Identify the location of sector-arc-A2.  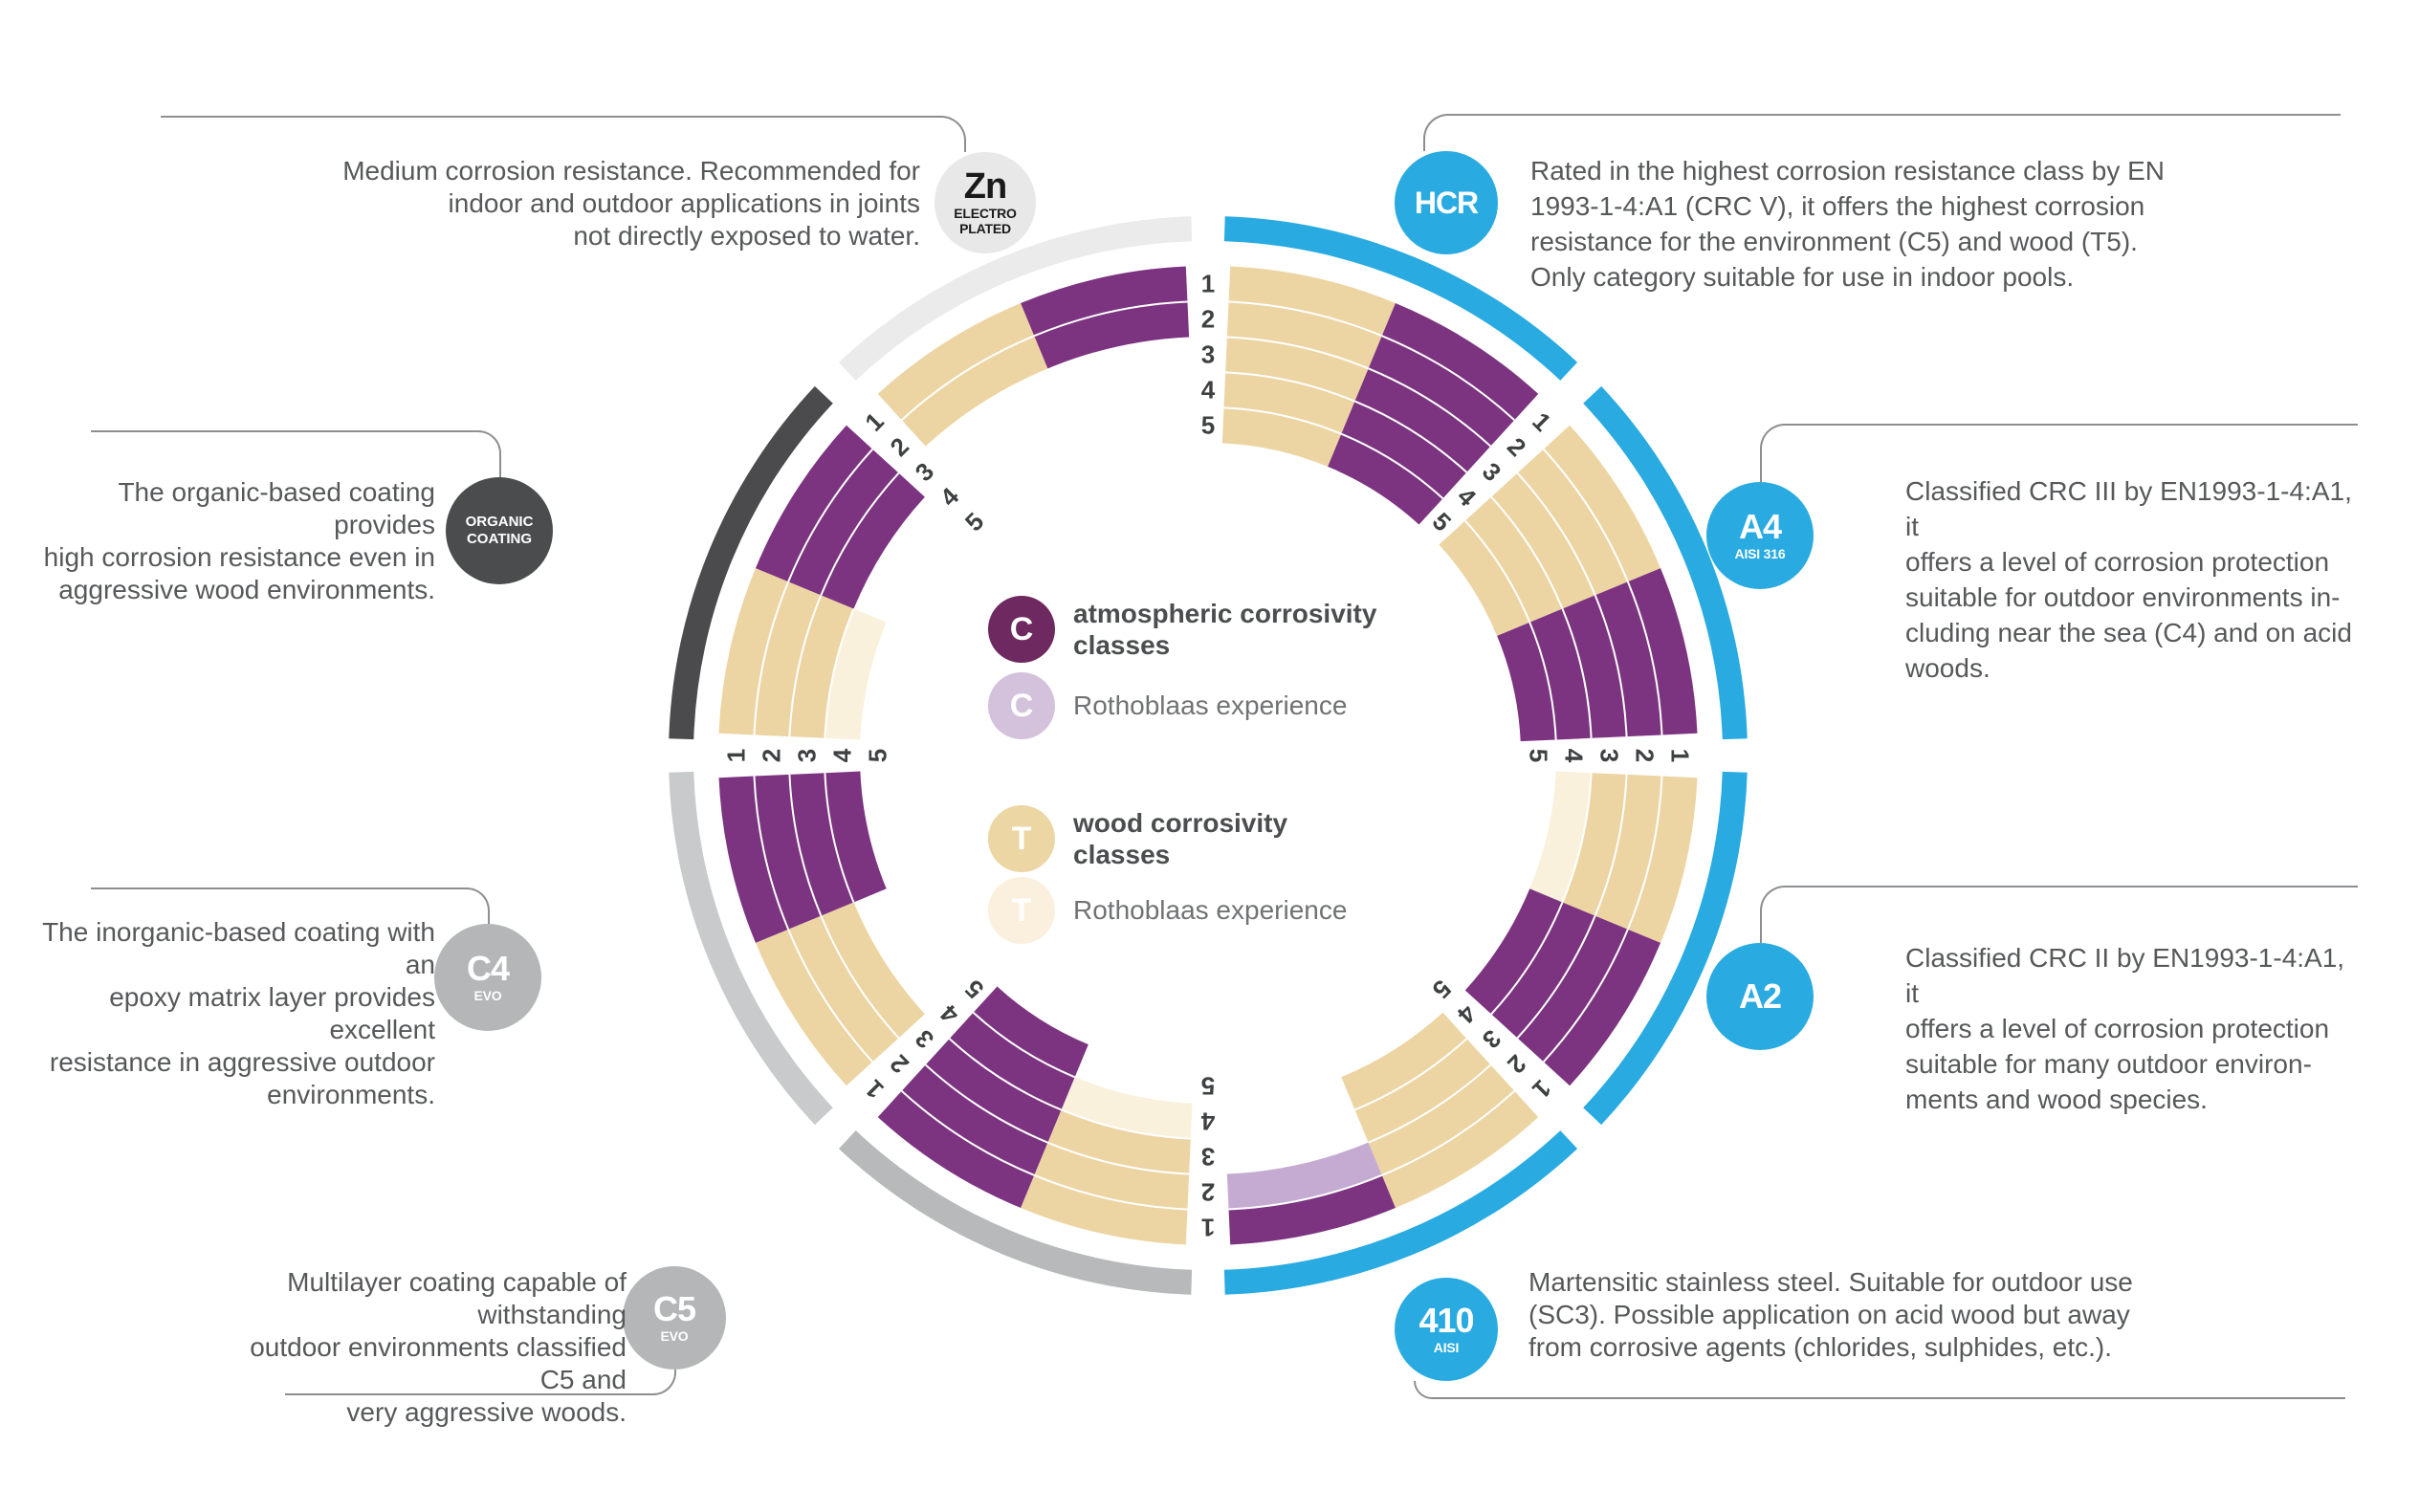
(1665, 948).